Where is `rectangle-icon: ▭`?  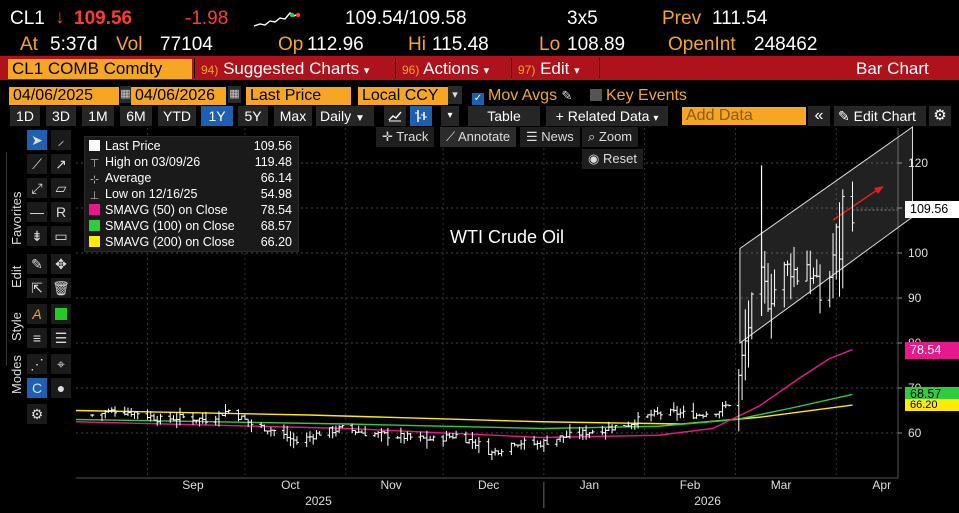
rectangle-icon: ▭ is located at coordinates (61, 236).